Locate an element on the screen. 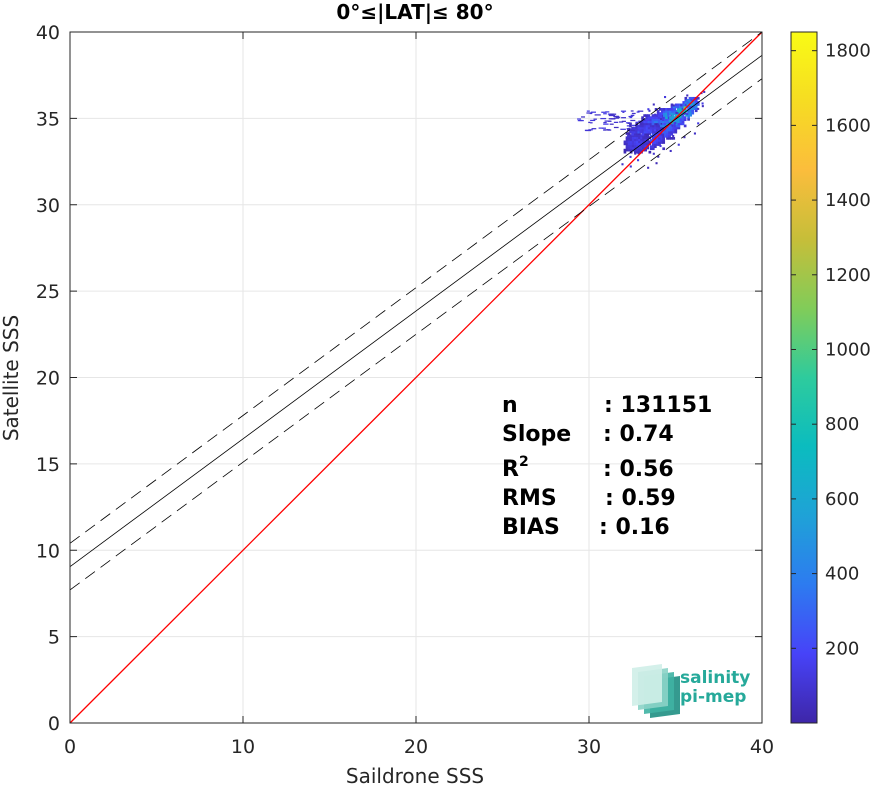 This screenshot has width=879, height=786. y-tick-label: 15 is located at coordinates (48, 465).